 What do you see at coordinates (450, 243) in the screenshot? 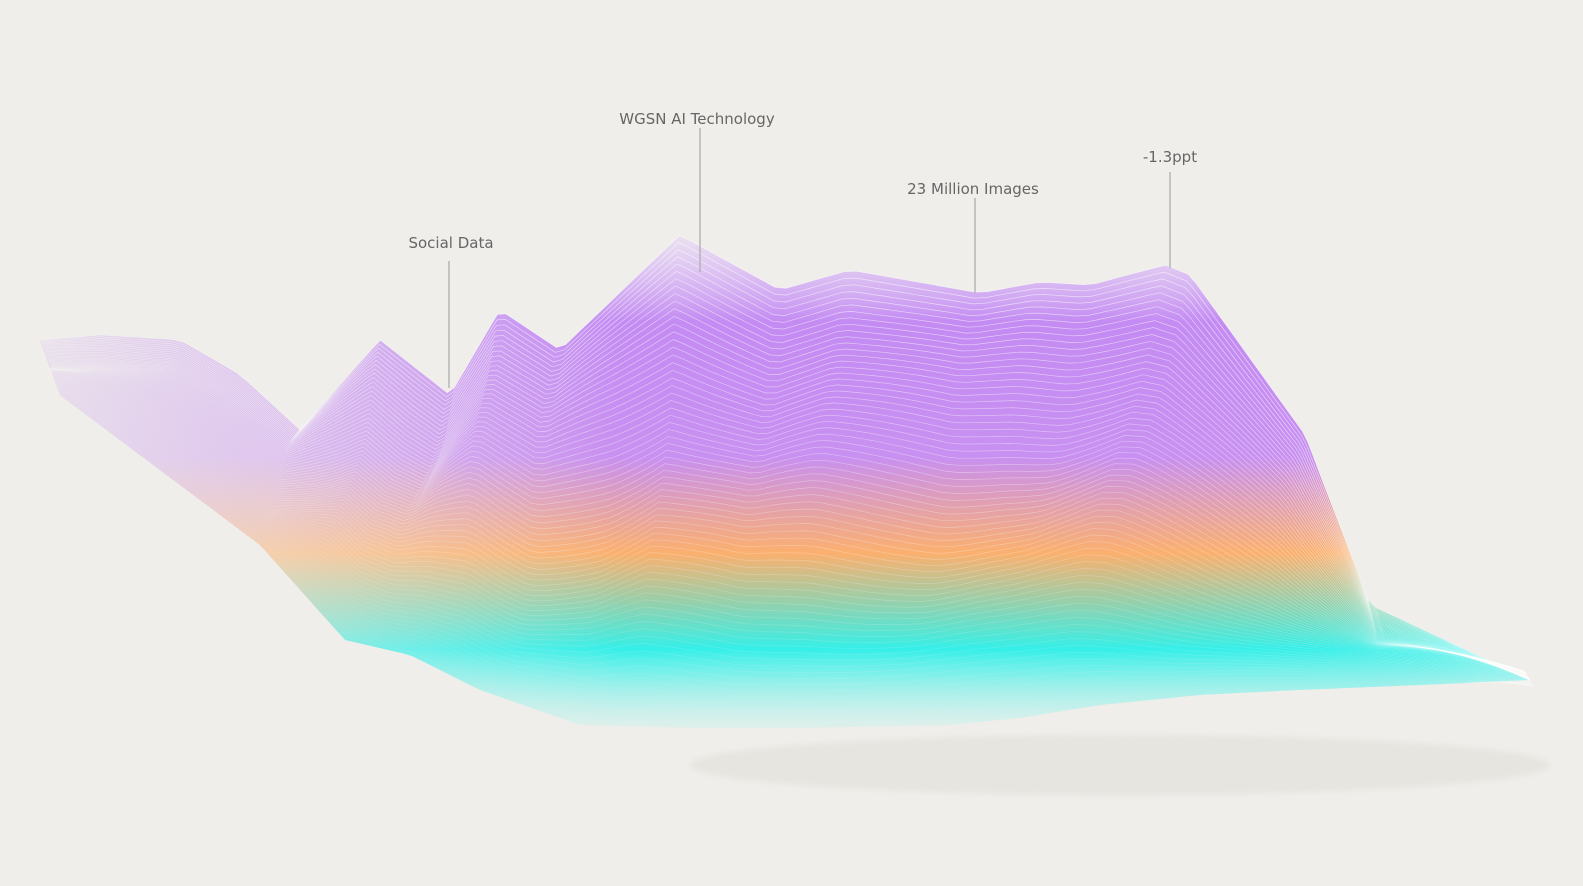
I see `annotation-label: Social Data` at bounding box center [450, 243].